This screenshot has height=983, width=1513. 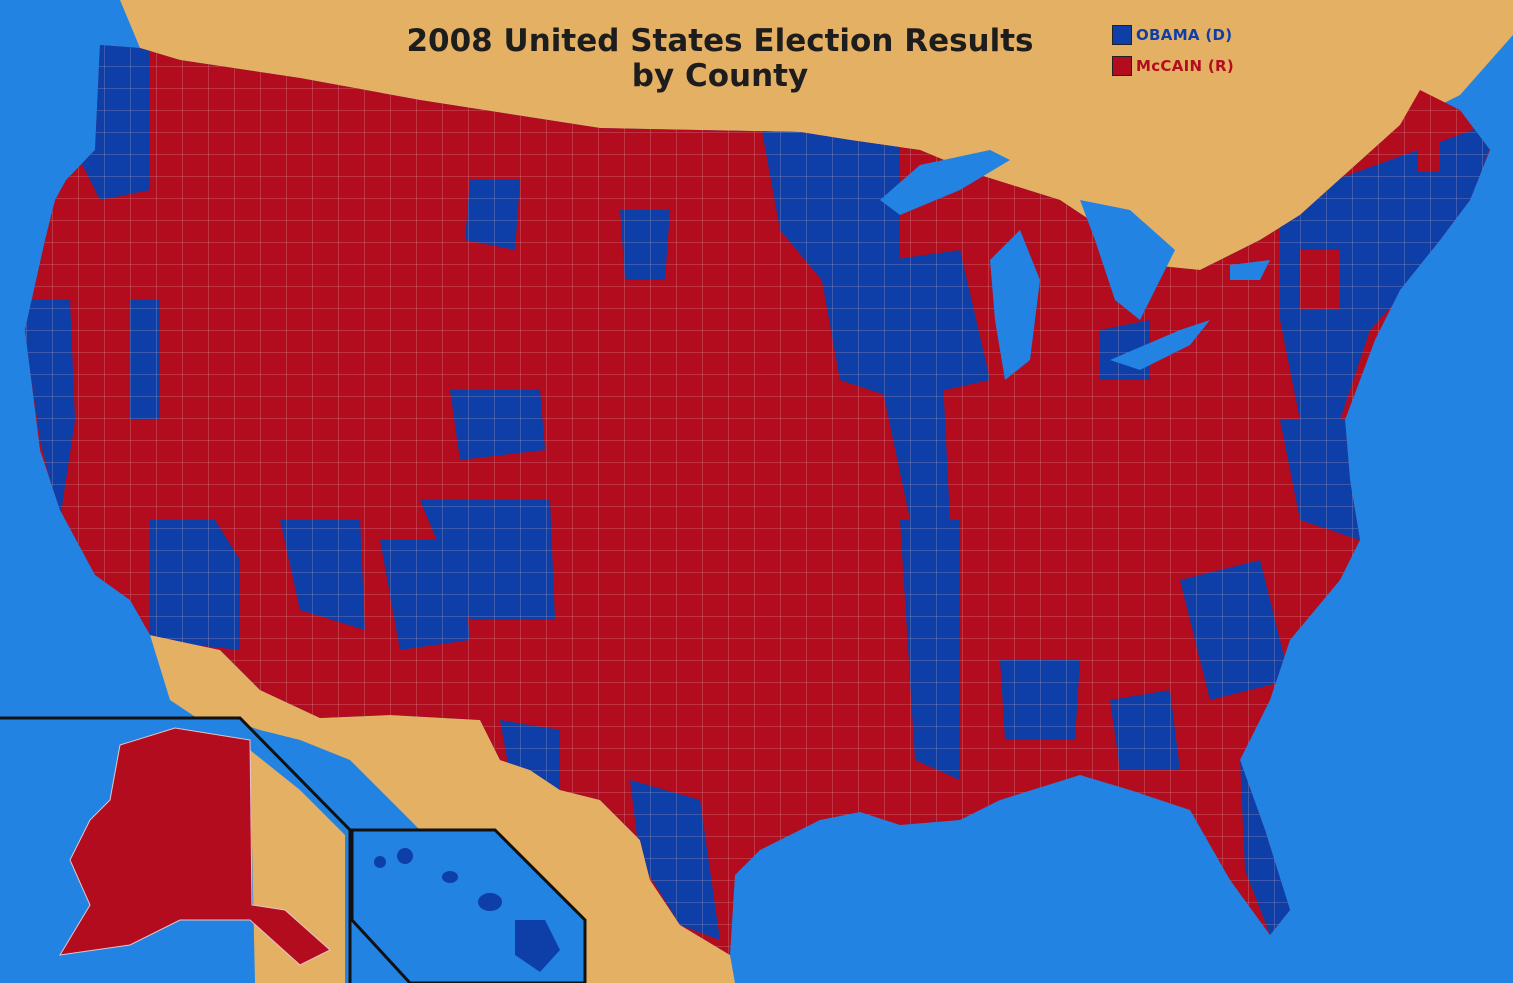 What do you see at coordinates (1015, 305) in the screenshot?
I see `lake-michigan` at bounding box center [1015, 305].